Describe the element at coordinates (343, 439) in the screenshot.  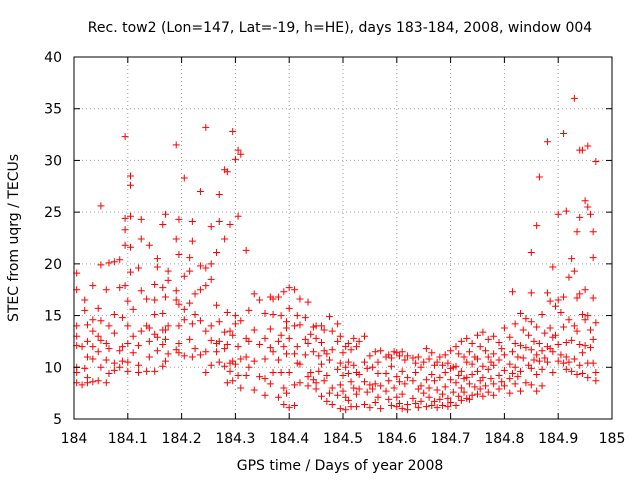
I see `x-tick-label: 184.5` at that location.